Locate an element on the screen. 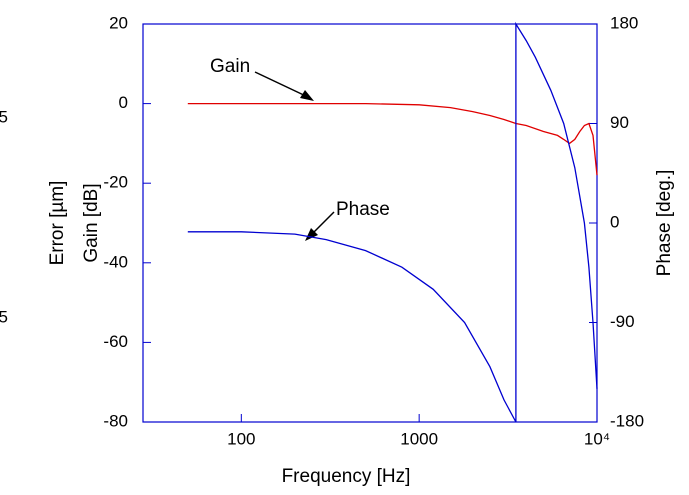 The height and width of the screenshot is (495, 689). annotation: Gain is located at coordinates (230, 66).